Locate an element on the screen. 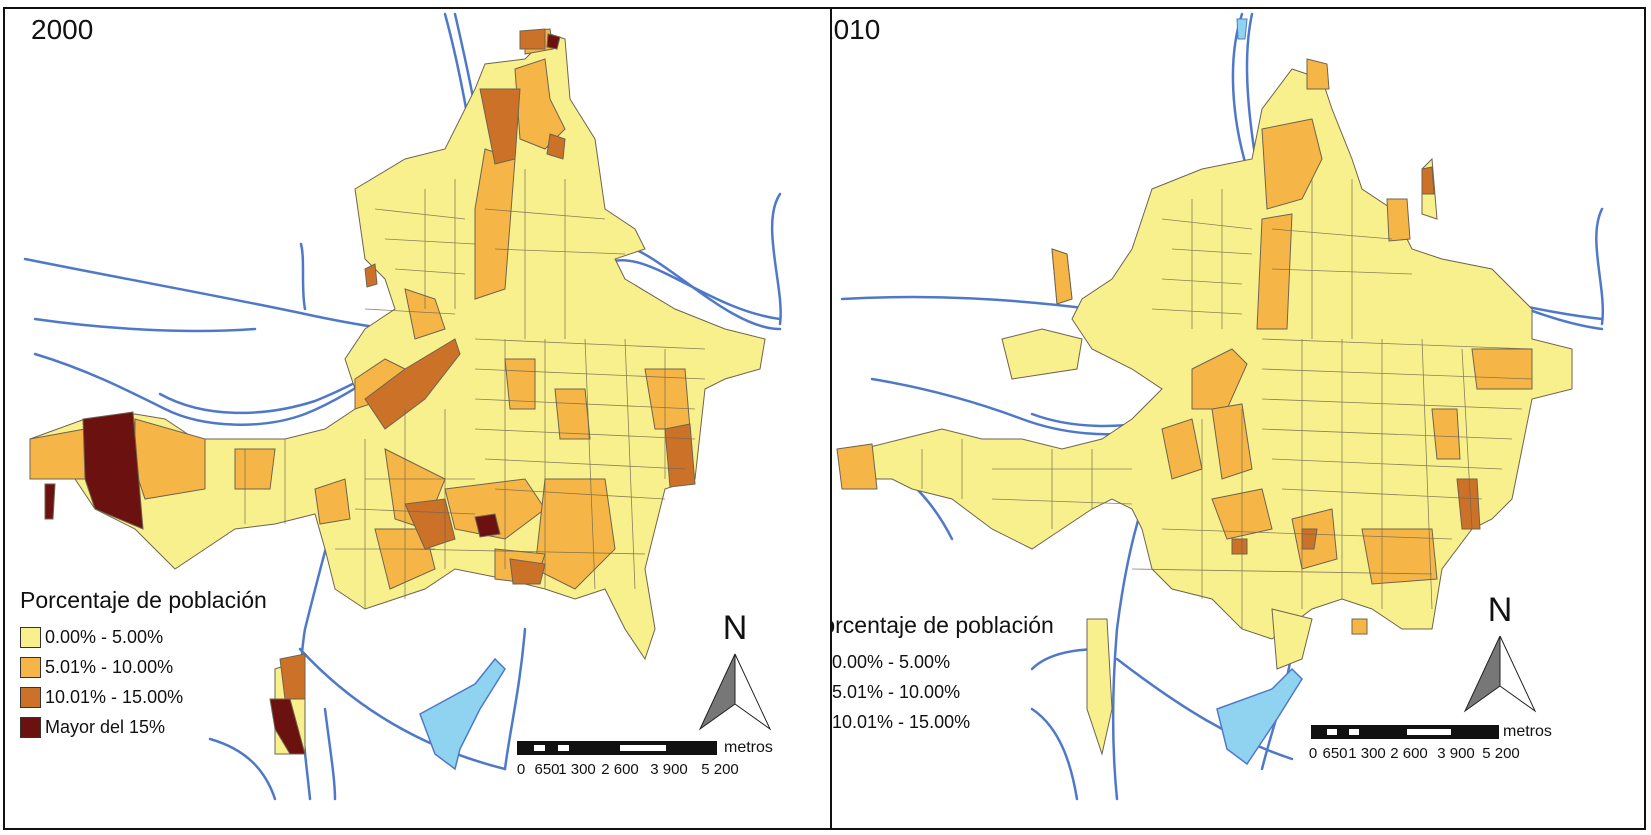 This screenshot has width=1651, height=835. street-grid-2000 is located at coordinates (475, 389).